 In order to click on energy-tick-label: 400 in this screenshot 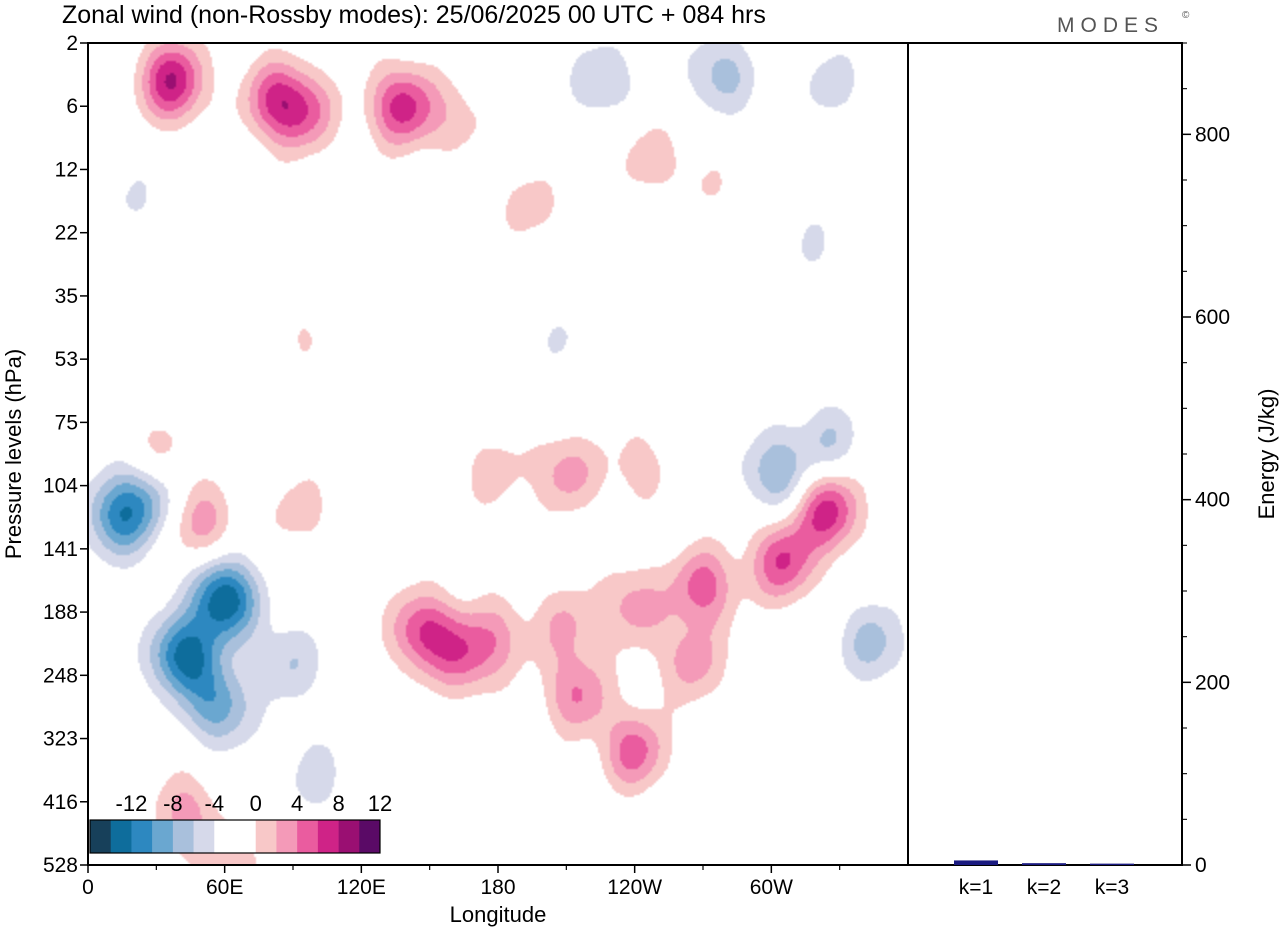, I will do `click(1212, 500)`.